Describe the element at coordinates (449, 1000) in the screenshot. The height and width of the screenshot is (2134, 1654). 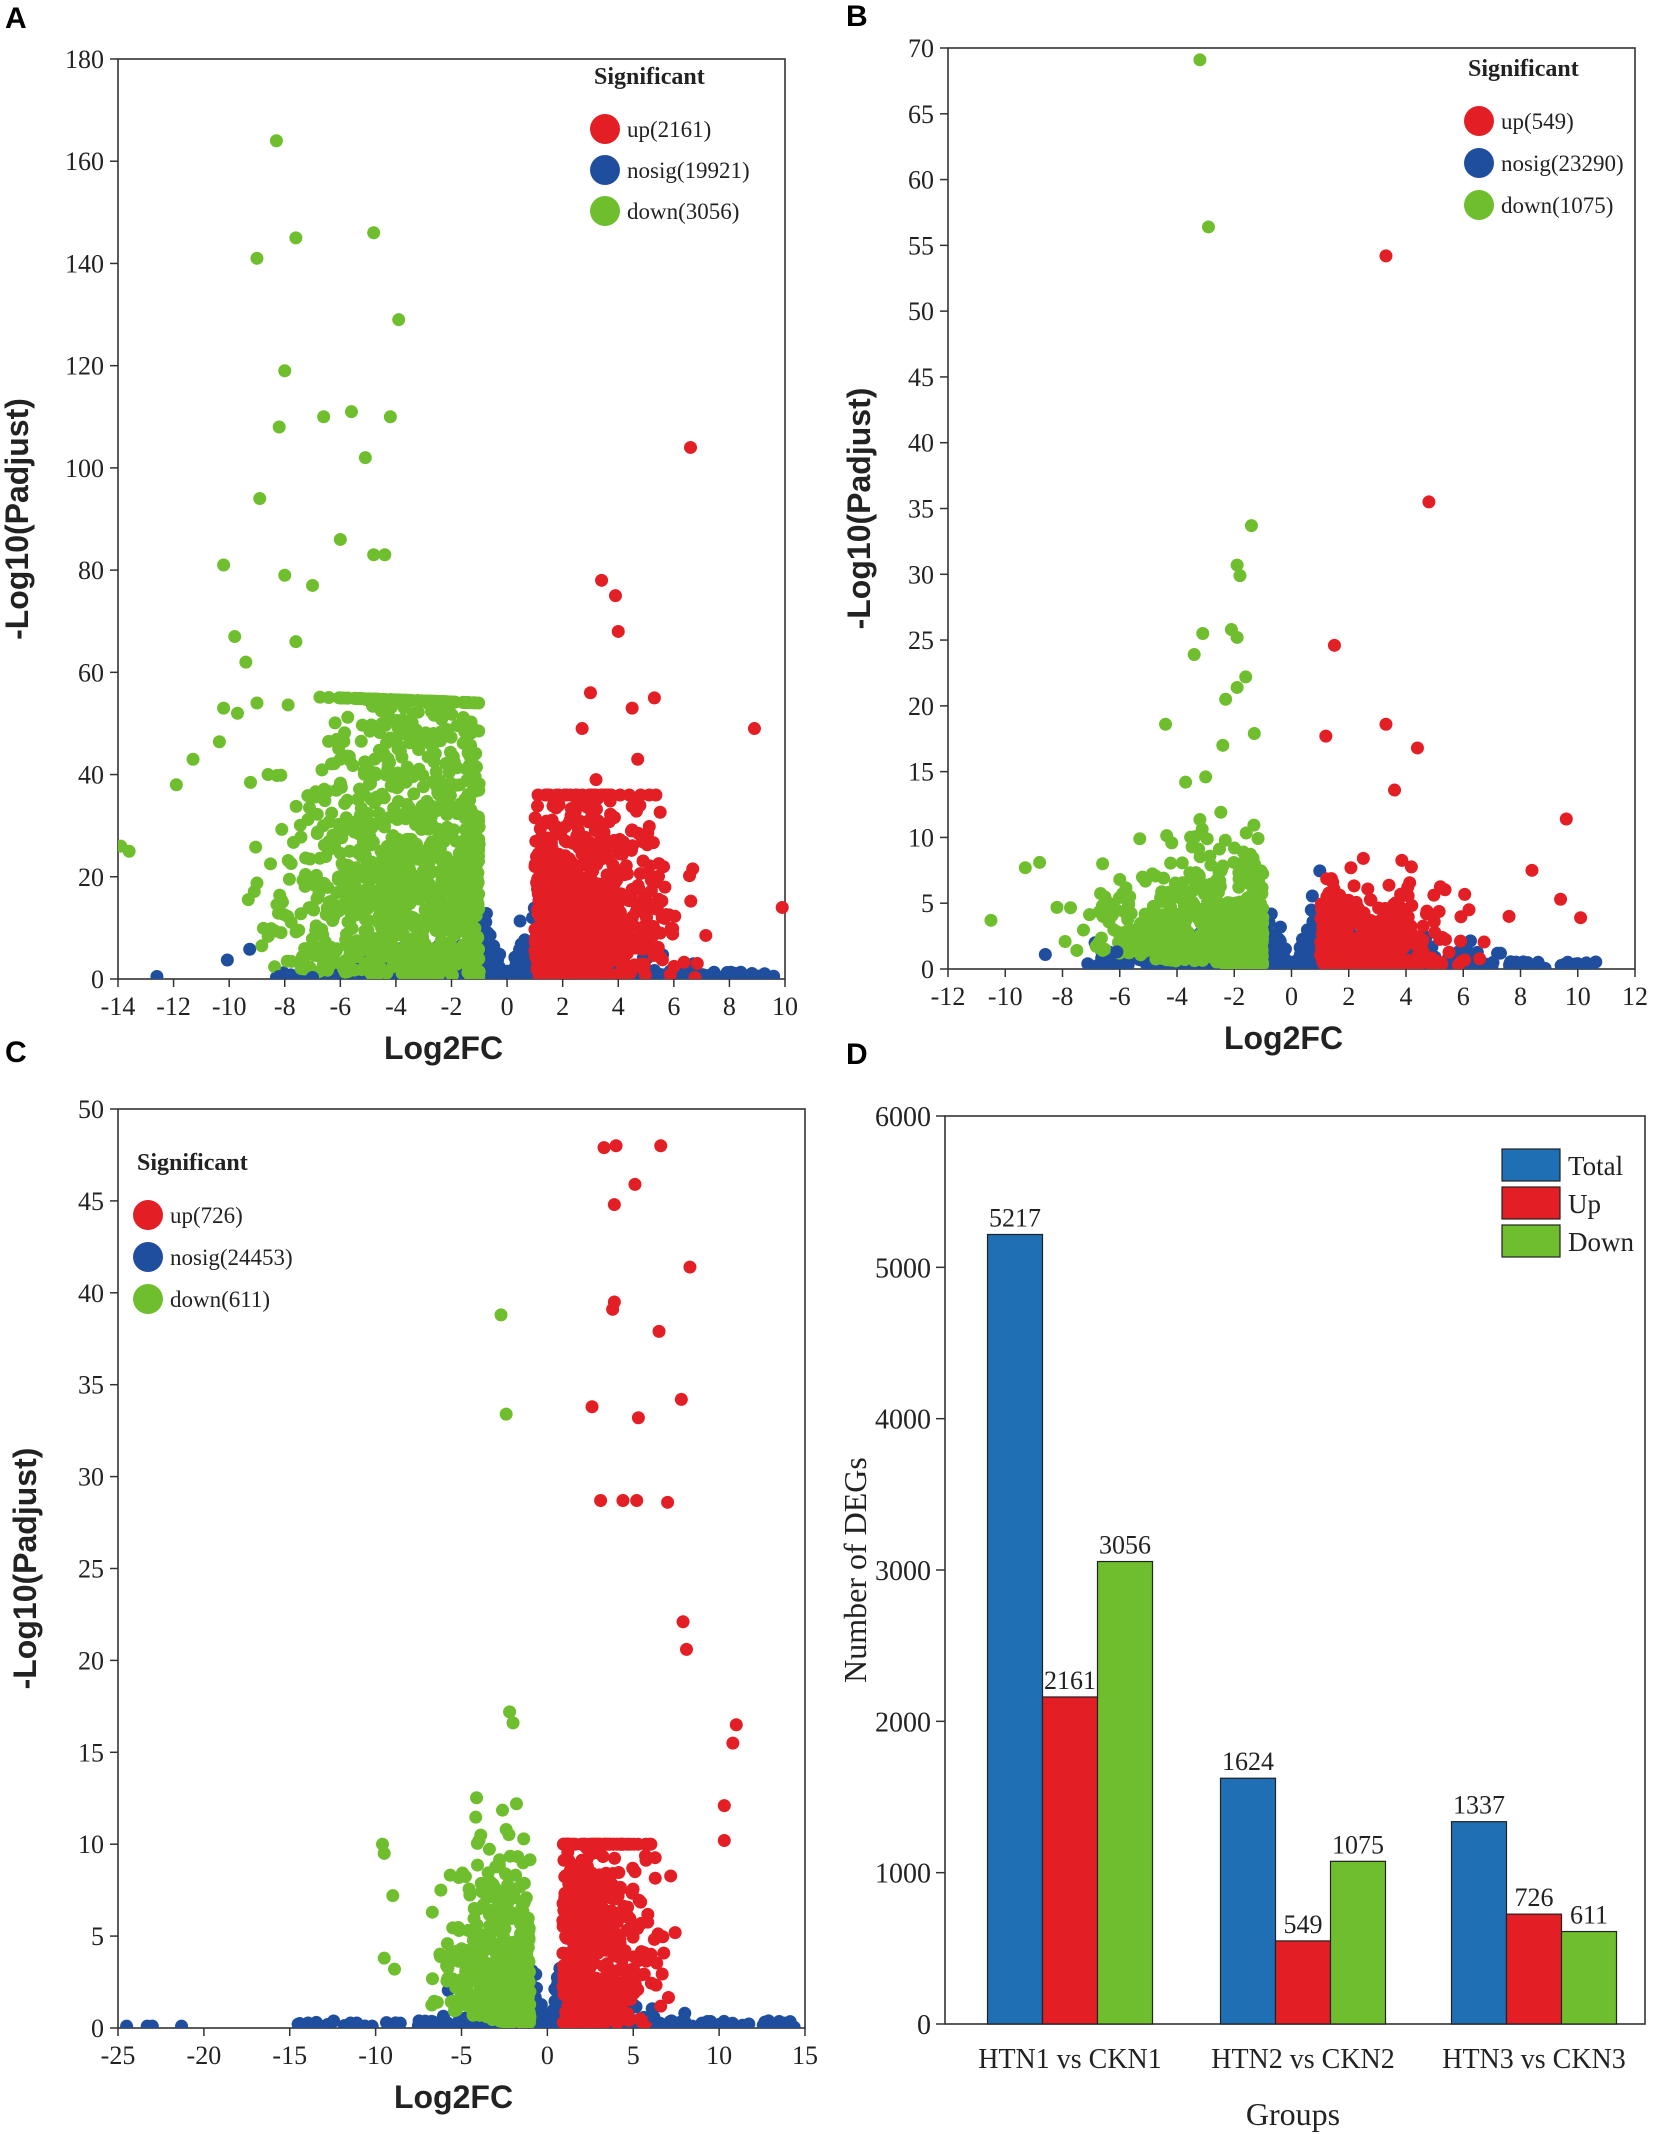
I see `x-axis: -14 -12 -10 -8 -6 -4 -2 0 2 4 6 8 10` at that location.